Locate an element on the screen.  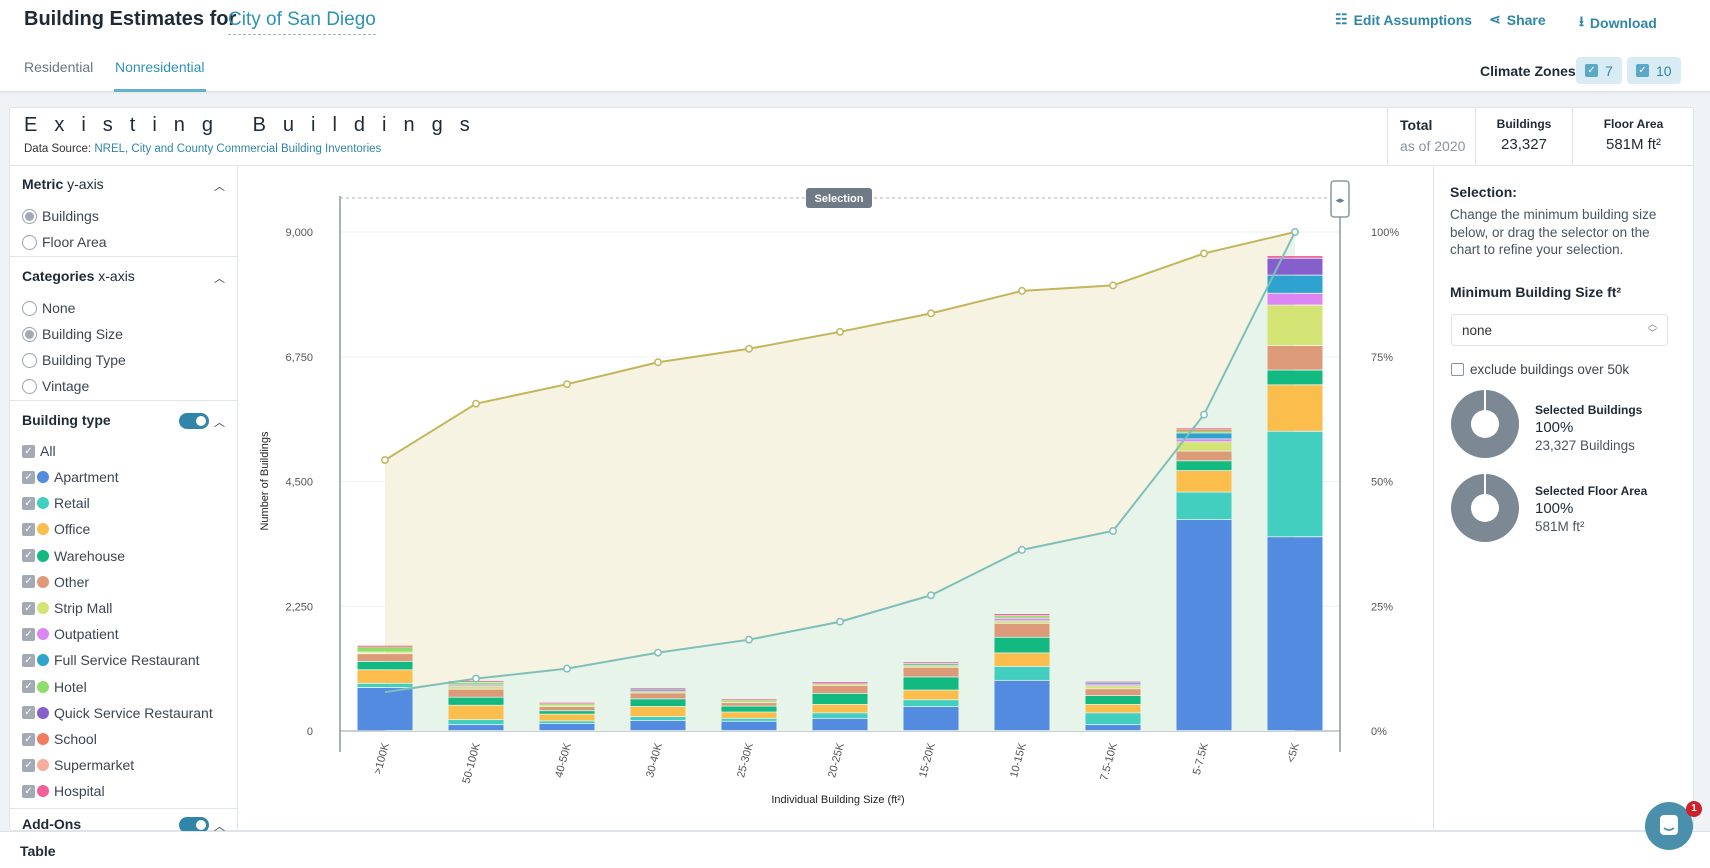
total-label: Total is located at coordinates (1416, 125).